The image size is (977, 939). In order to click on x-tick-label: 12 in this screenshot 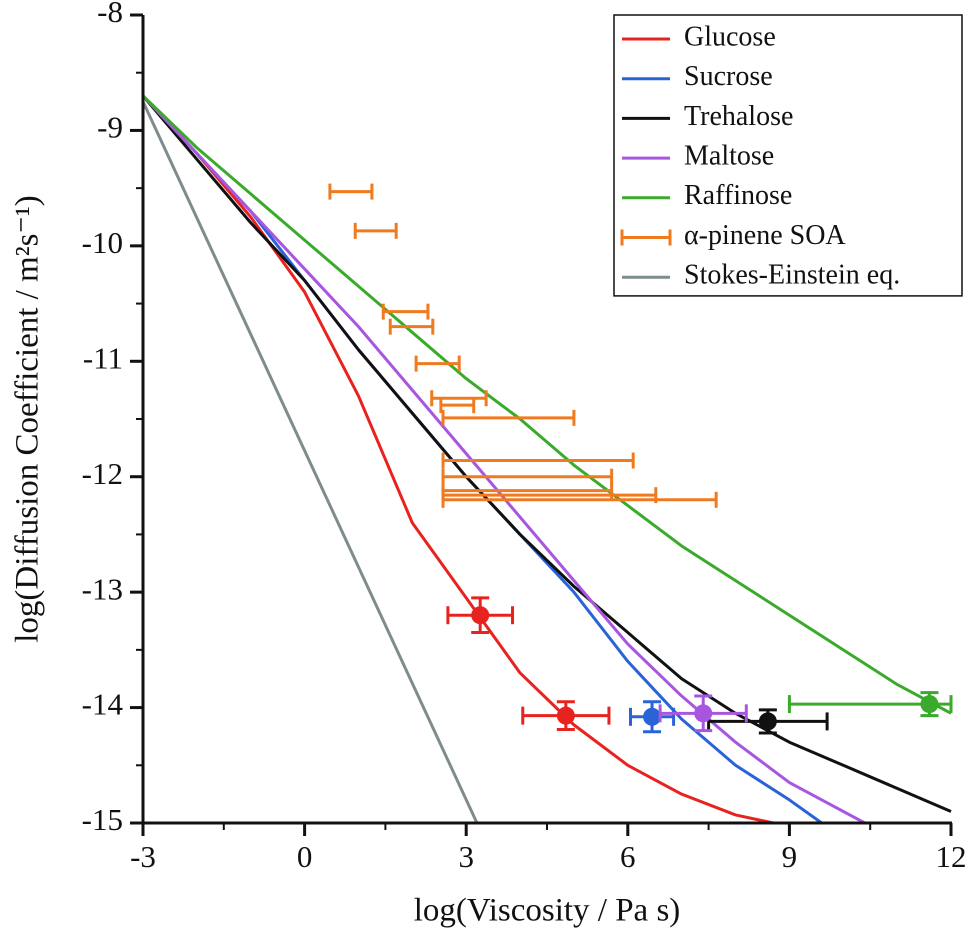, I will do `click(951, 856)`.